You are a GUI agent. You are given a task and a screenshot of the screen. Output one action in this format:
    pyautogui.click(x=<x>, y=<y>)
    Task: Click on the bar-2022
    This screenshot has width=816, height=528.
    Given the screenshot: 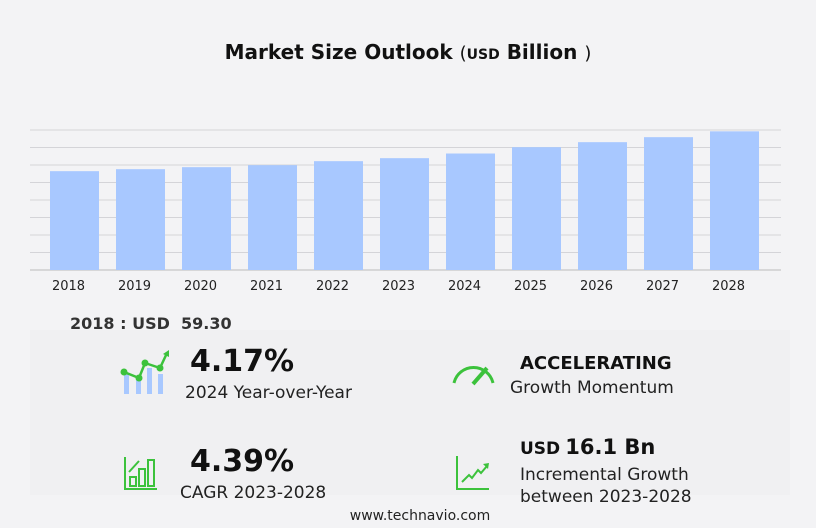 What is the action you would take?
    pyautogui.click(x=338, y=215)
    